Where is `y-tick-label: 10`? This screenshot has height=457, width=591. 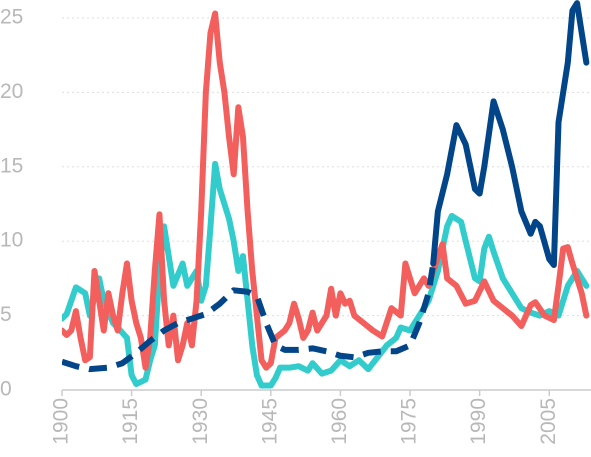 y-tick-label: 10 is located at coordinates (11, 240).